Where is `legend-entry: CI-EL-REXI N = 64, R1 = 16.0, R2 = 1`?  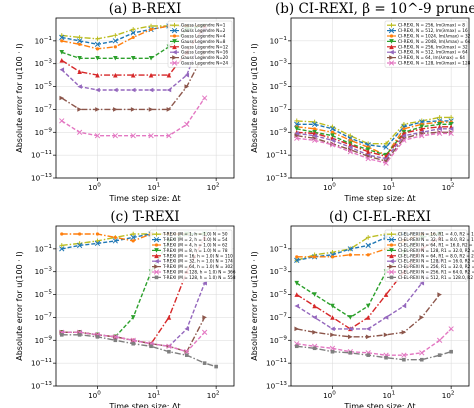 legend-entry: CI-EL-REXI N = 64, R1 = 16.0, R2 = 1 is located at coordinates (436, 245).